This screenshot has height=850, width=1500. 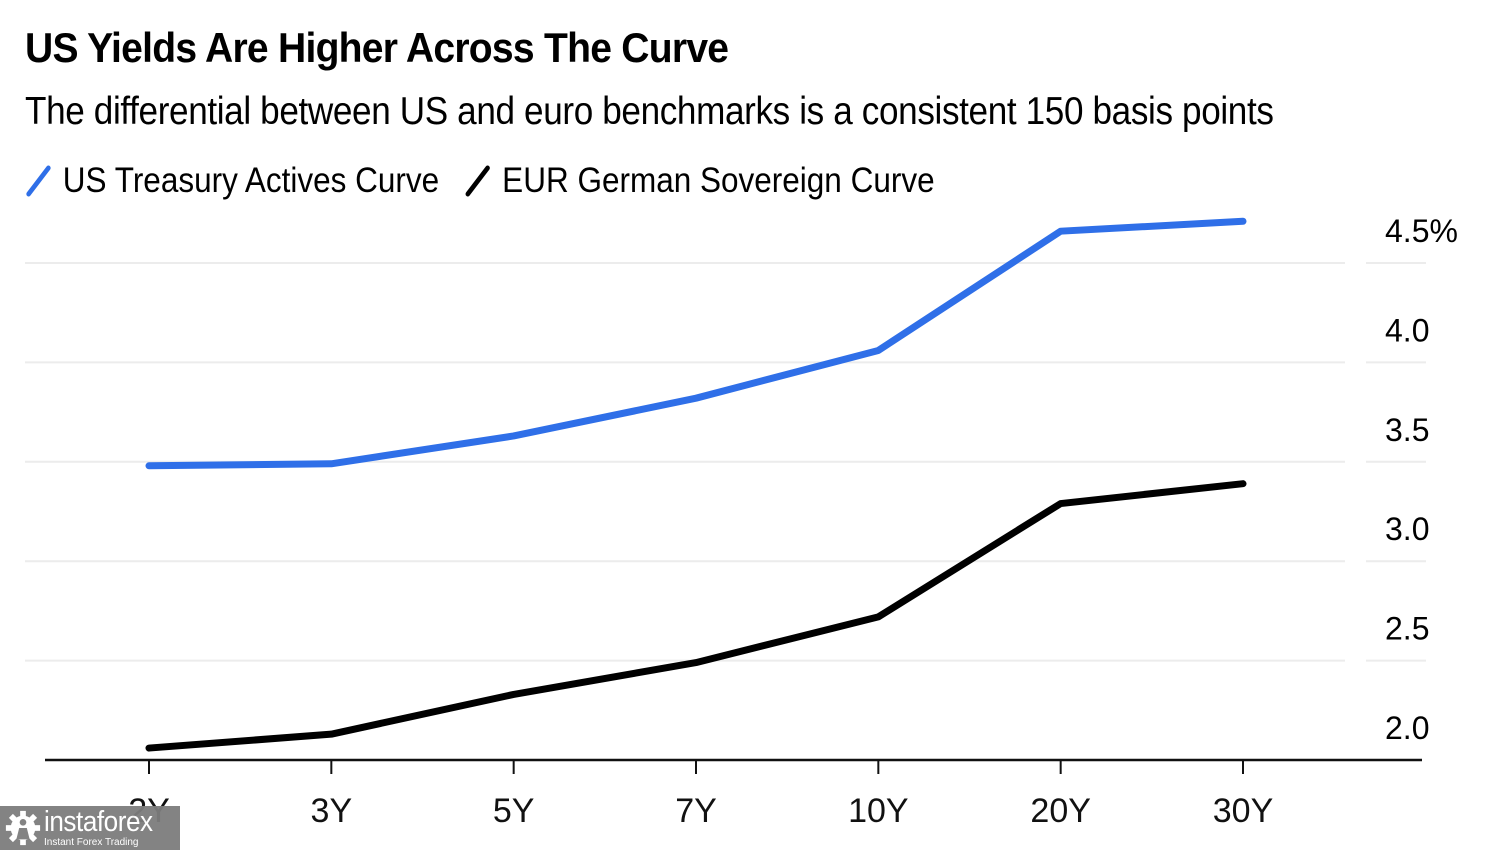 I want to click on y-tick-label: 3.5, so click(x=1407, y=430).